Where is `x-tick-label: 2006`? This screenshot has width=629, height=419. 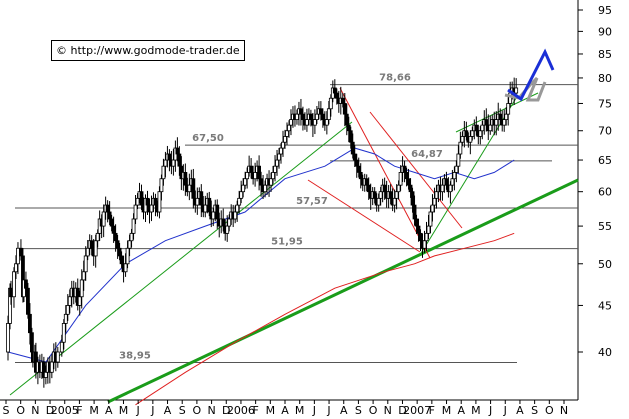 x-tick-label: 2006 is located at coordinates (241, 410).